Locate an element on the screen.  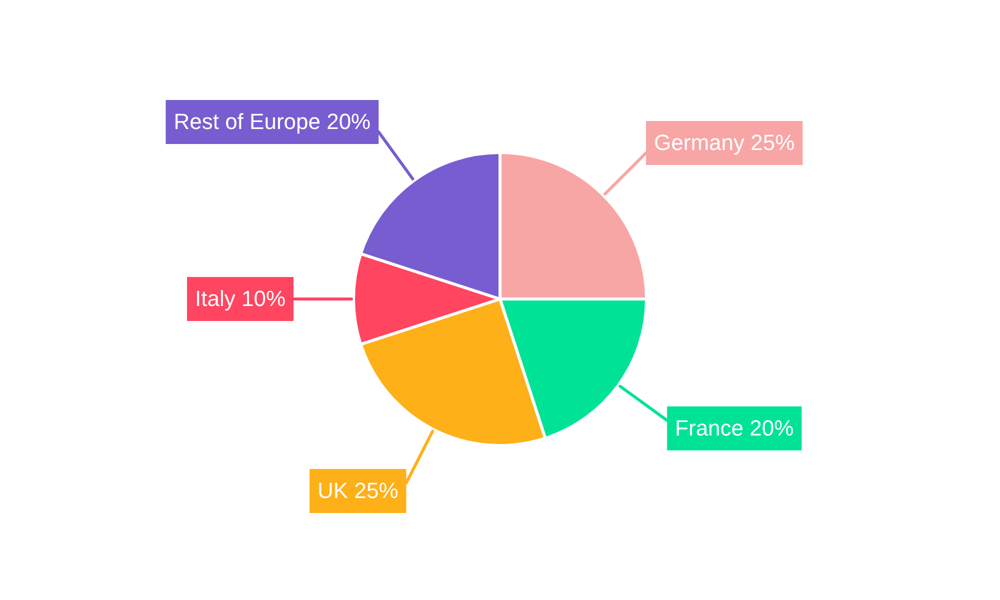
slice-label: UK 25% is located at coordinates (358, 491).